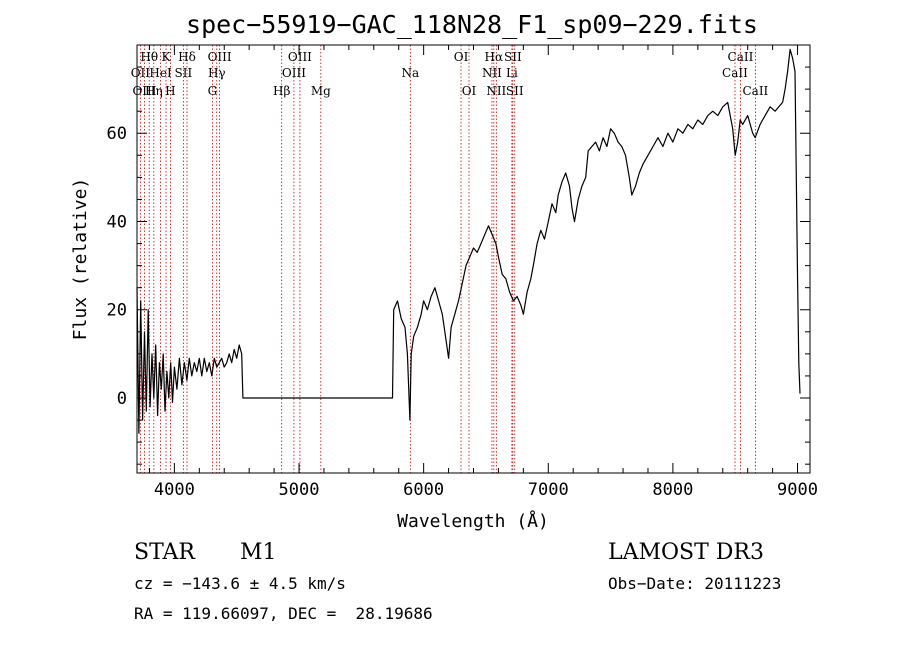  What do you see at coordinates (686, 552) in the screenshot?
I see `survey-name: LAMOST DR3` at bounding box center [686, 552].